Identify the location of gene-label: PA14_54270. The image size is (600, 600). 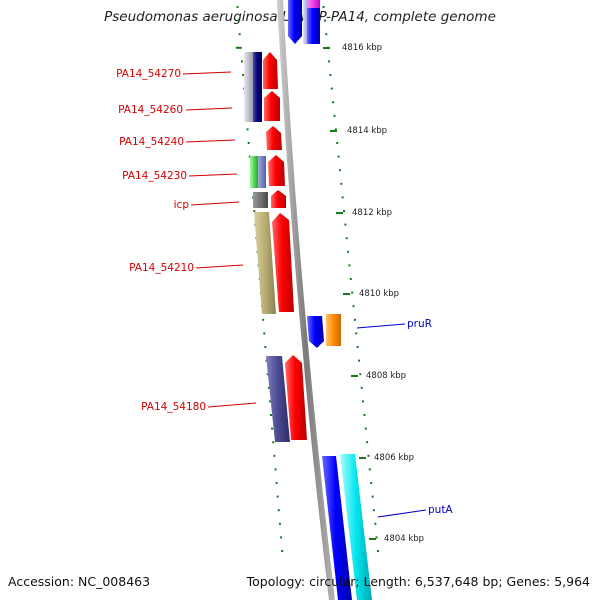
(148, 74).